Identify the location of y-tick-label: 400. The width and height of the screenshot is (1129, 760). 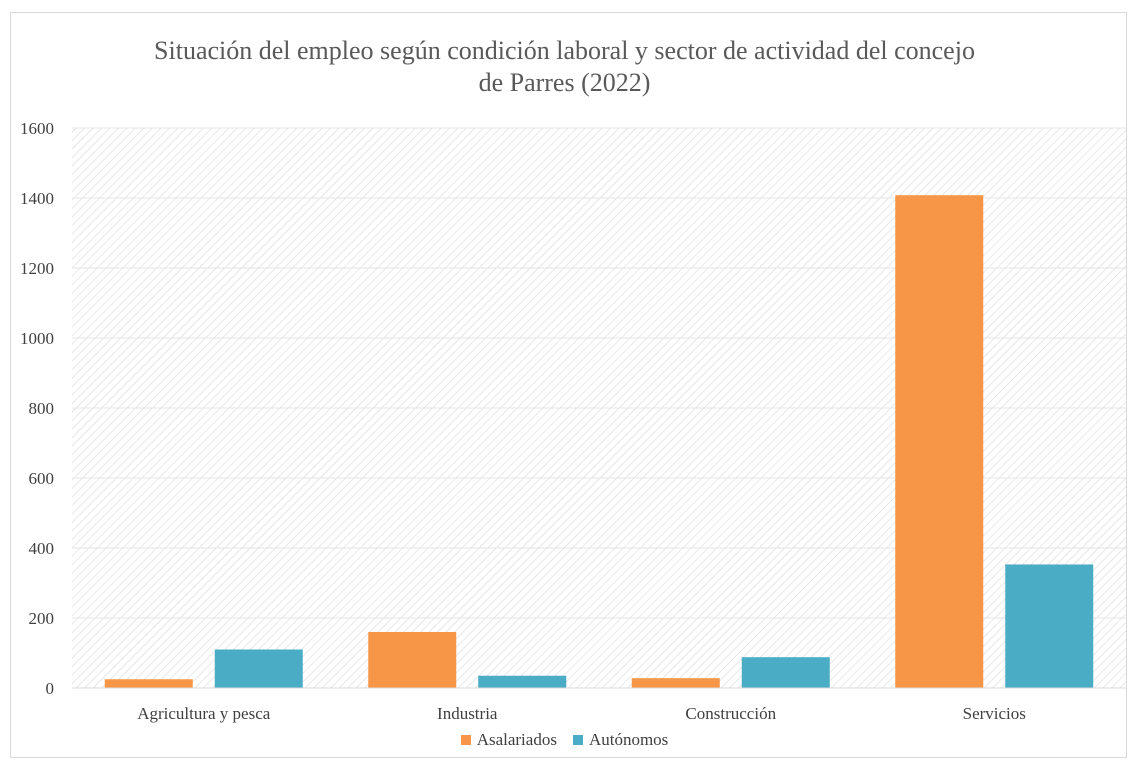
(42, 548).